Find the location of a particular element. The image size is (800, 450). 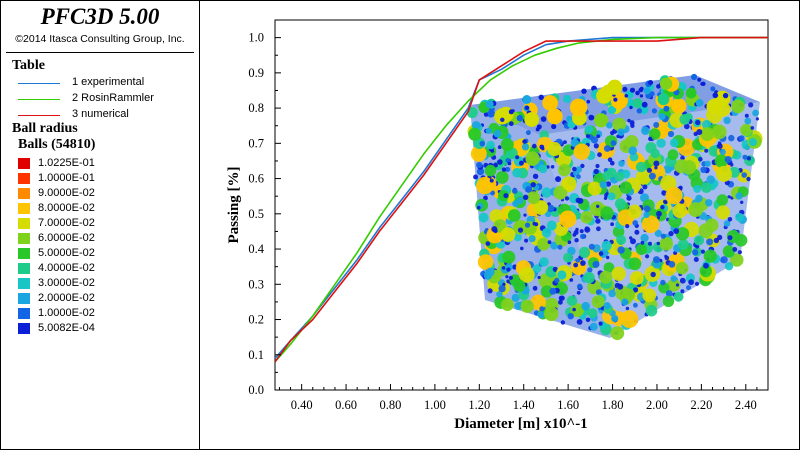

x-tick-label: 0.60 is located at coordinates (346, 405).